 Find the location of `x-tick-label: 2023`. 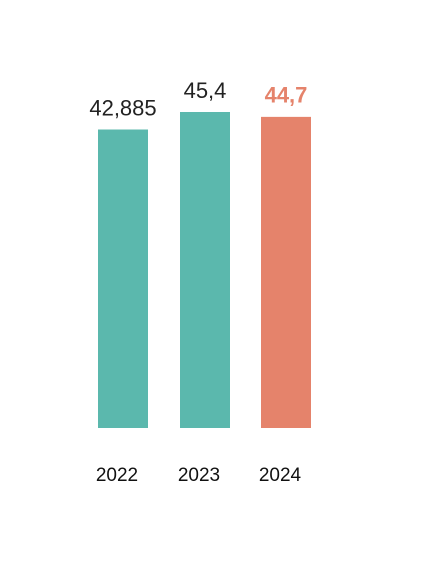

x-tick-label: 2023 is located at coordinates (199, 475).